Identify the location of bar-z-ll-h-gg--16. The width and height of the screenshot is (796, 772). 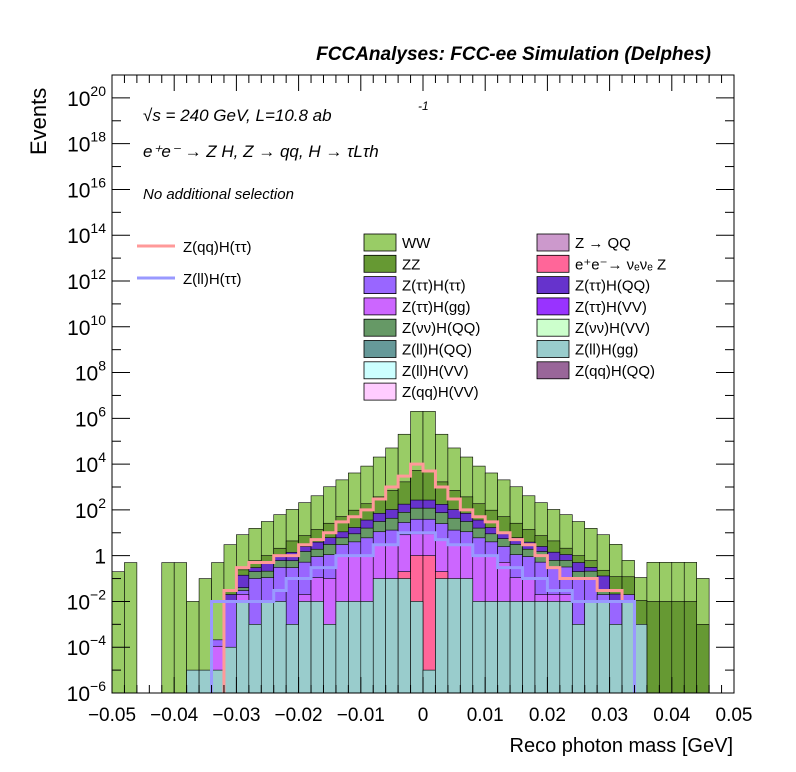
(317, 647).